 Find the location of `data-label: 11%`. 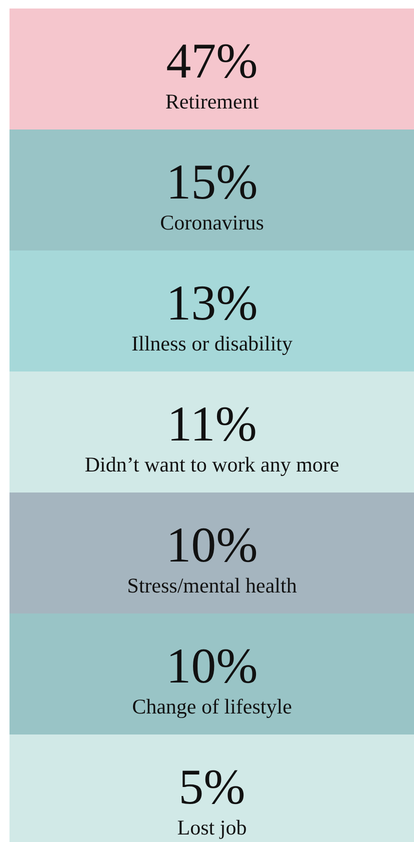

data-label: 11% is located at coordinates (212, 424).